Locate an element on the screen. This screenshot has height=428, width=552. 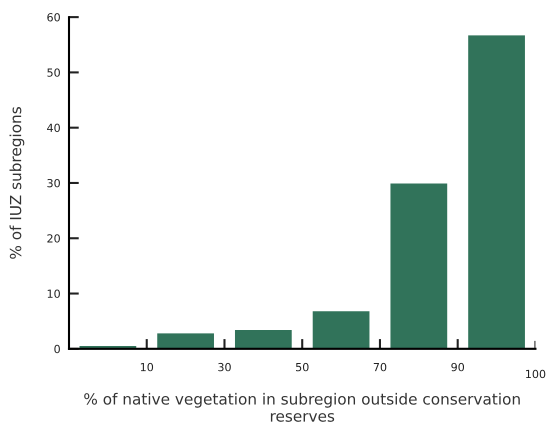
x-tick-label: 30 is located at coordinates (224, 367).